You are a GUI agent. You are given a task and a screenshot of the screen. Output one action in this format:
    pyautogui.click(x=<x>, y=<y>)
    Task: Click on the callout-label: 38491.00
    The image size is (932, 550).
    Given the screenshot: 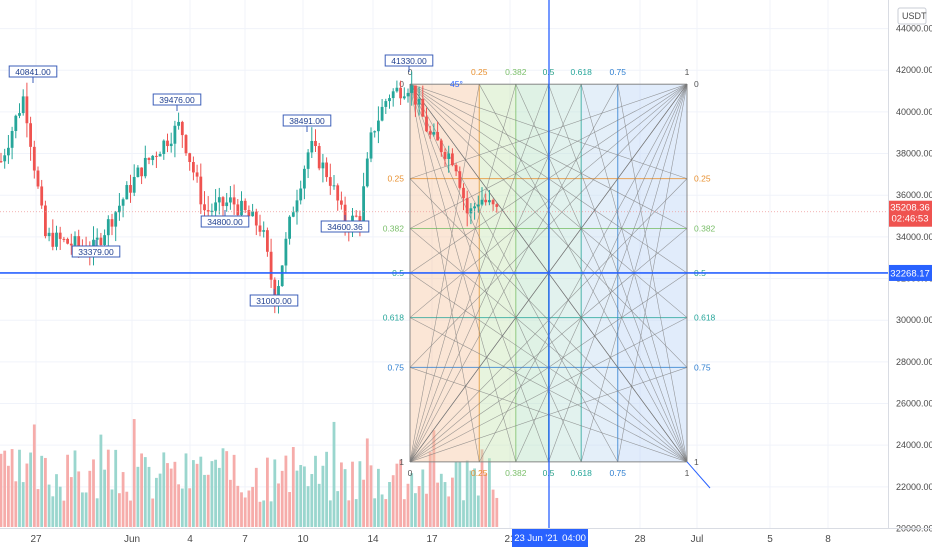 What is the action you would take?
    pyautogui.click(x=307, y=121)
    